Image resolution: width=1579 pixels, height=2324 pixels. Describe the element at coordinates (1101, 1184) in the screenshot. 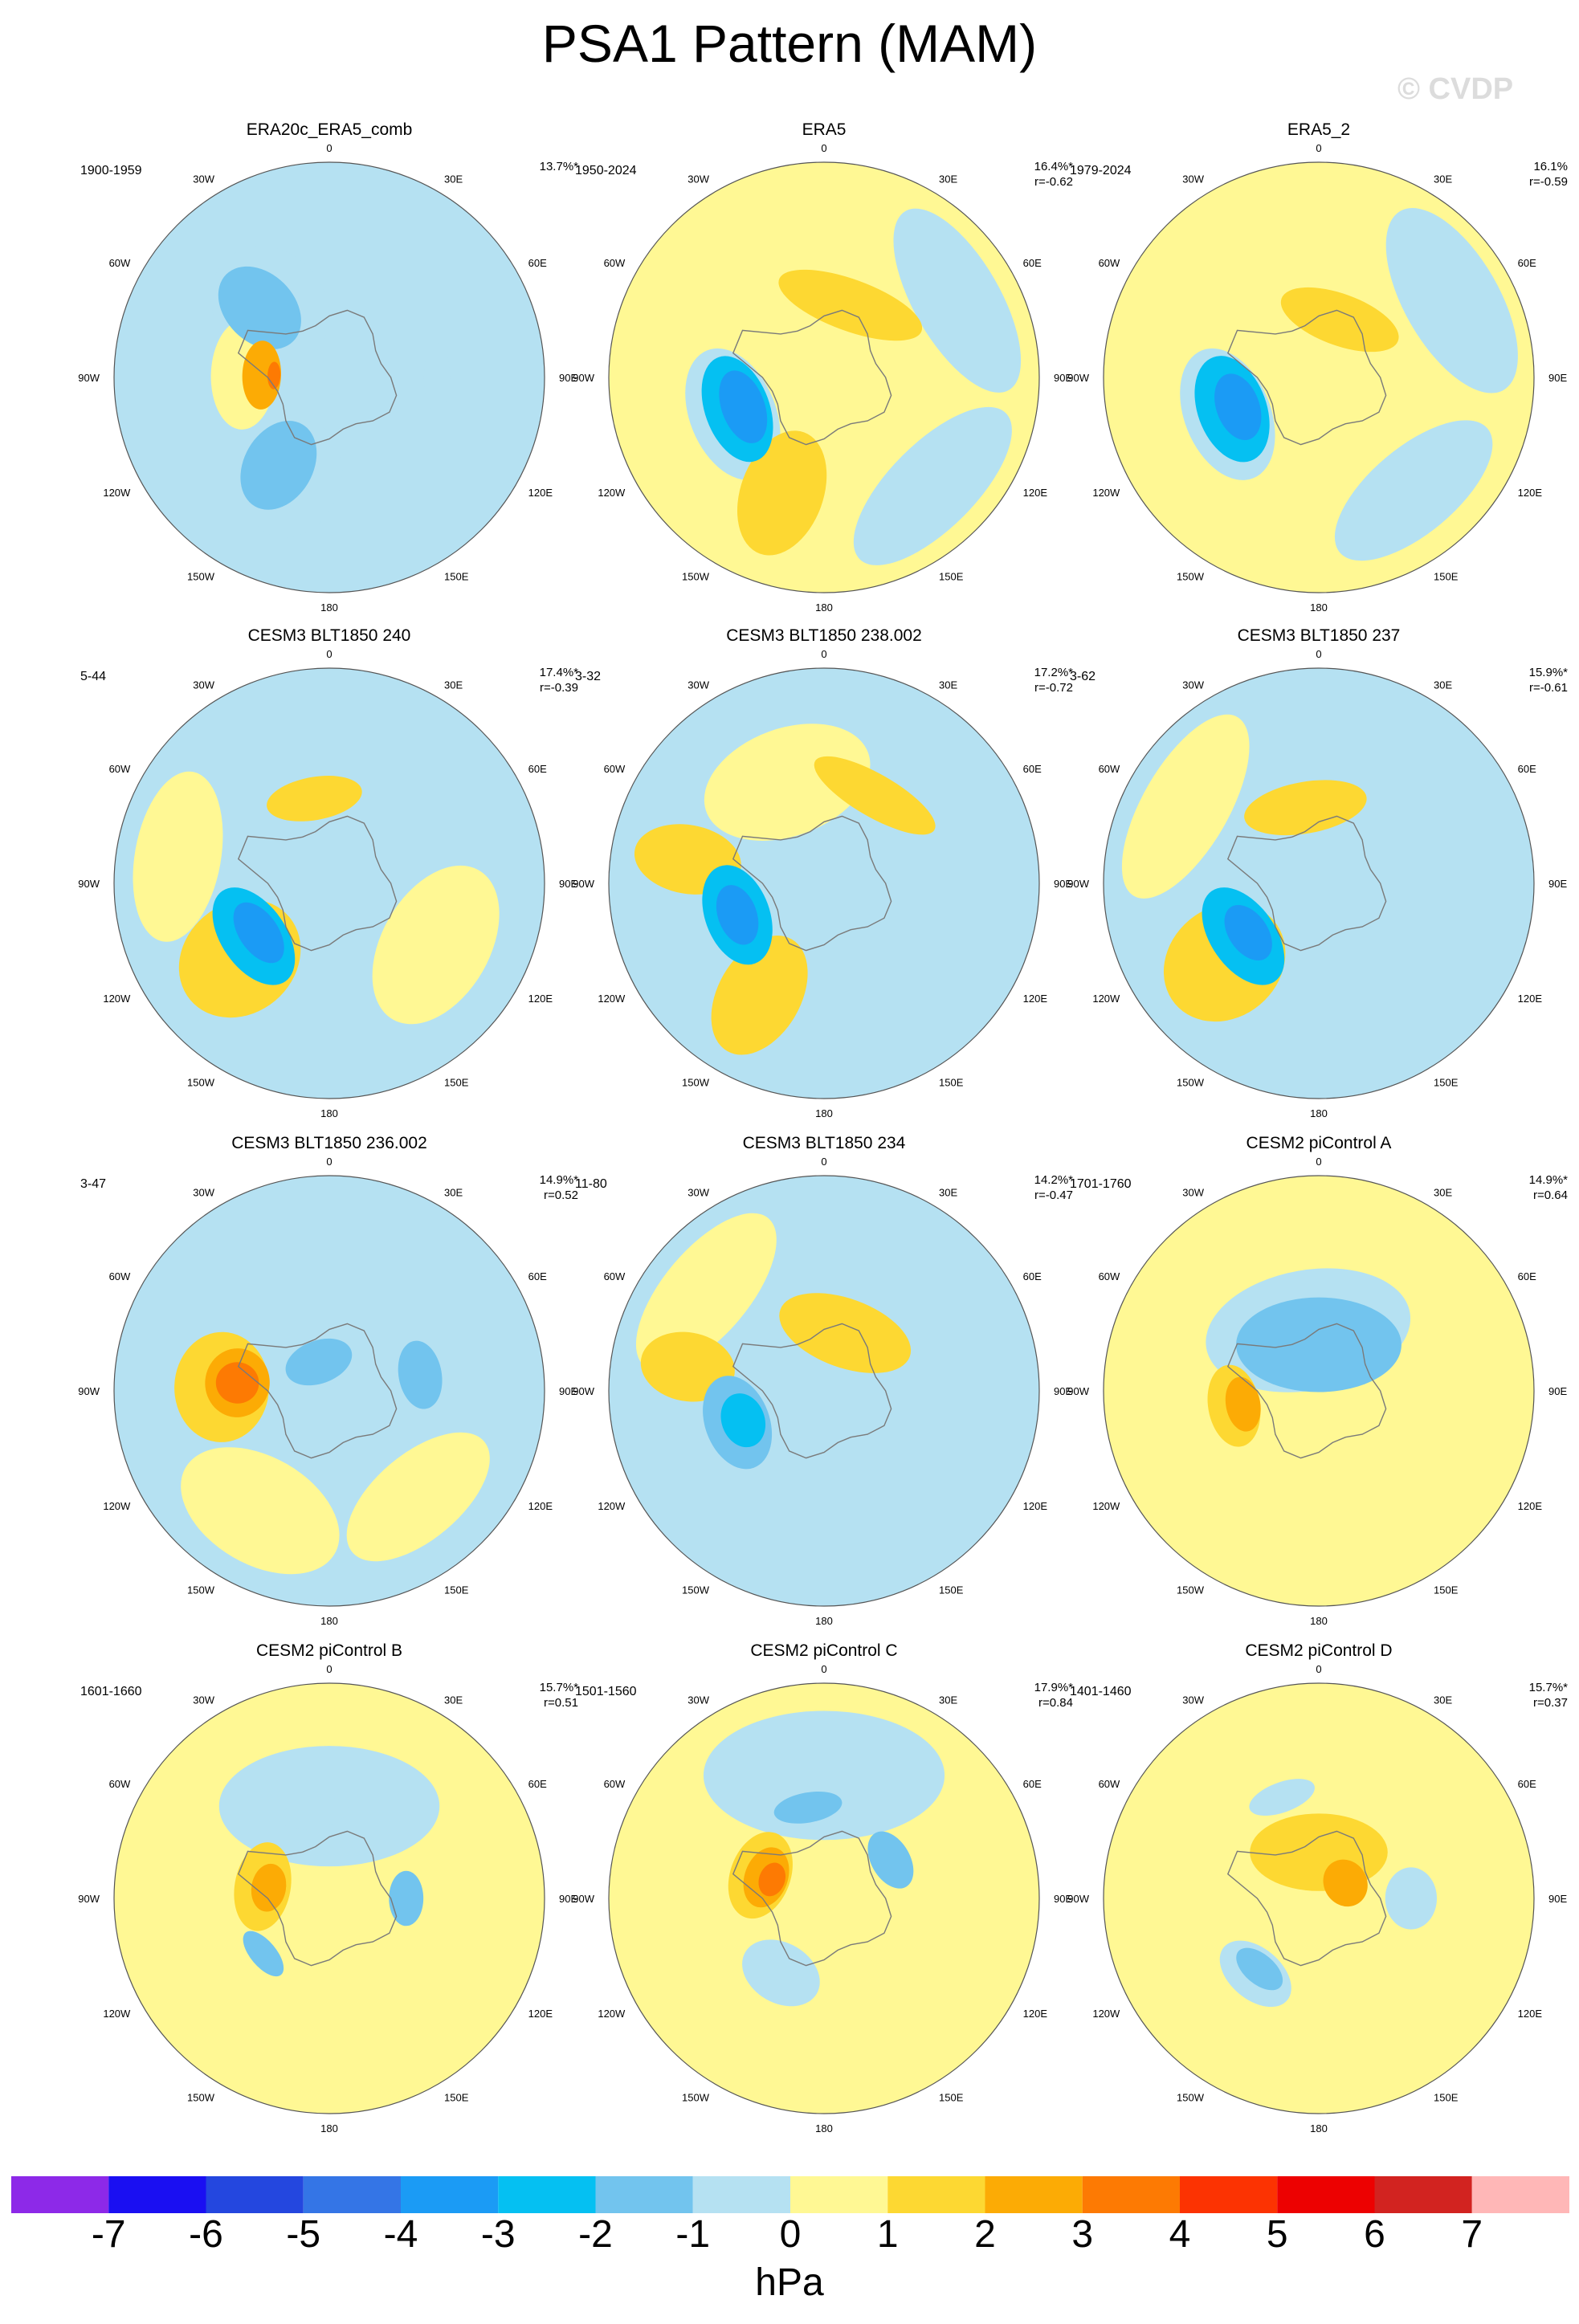

I see `panel-years: 1701-1760` at that location.